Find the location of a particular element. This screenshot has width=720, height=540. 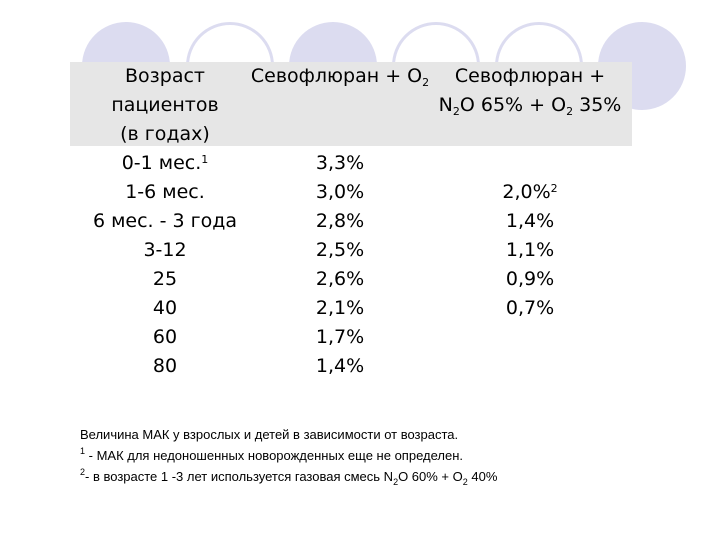

sevo-n2o-cell: 1,1% is located at coordinates (530, 250).